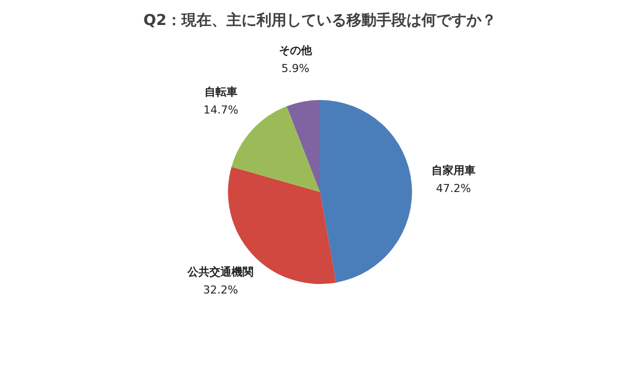 Image resolution: width=640 pixels, height=370 pixels. Describe the element at coordinates (220, 272) in the screenshot. I see `slice-label: 公共交通機関` at that location.